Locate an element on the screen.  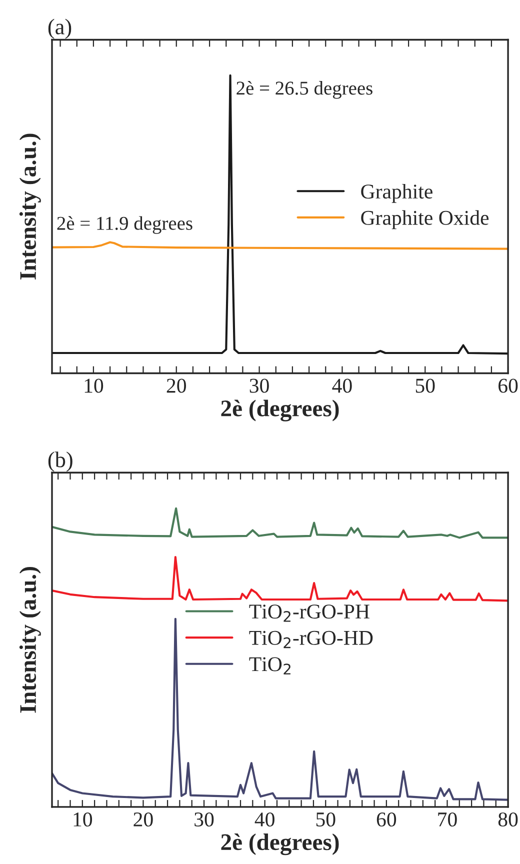
annotation: 2è = 26.5 degrees is located at coordinates (304, 90).